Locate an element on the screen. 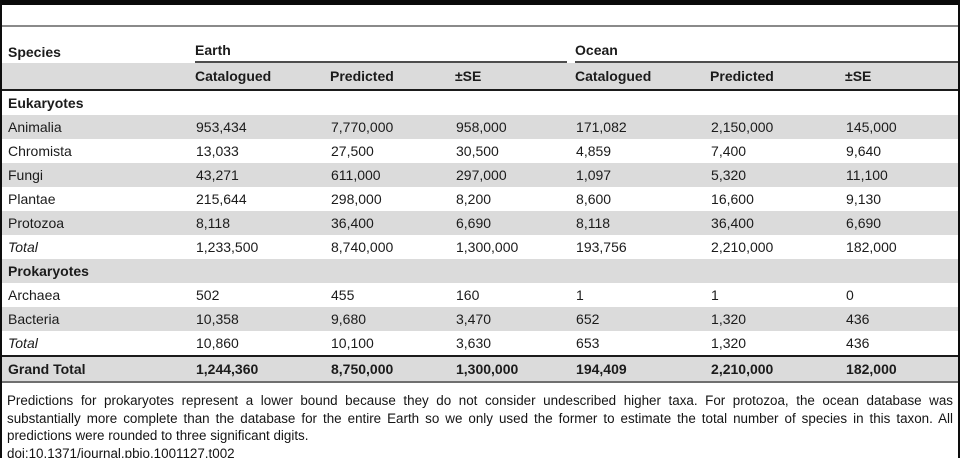 This screenshot has height=458, width=960. table-cell: 7,770,000 is located at coordinates (392, 127).